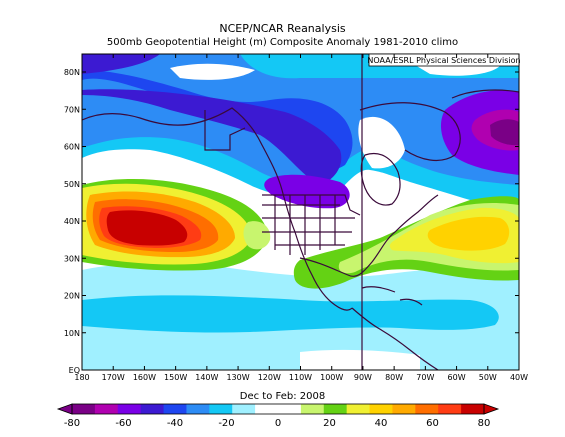 The height and width of the screenshot is (437, 565). Describe the element at coordinates (300, 377) in the screenshot. I see `lon-label: 110W` at that location.